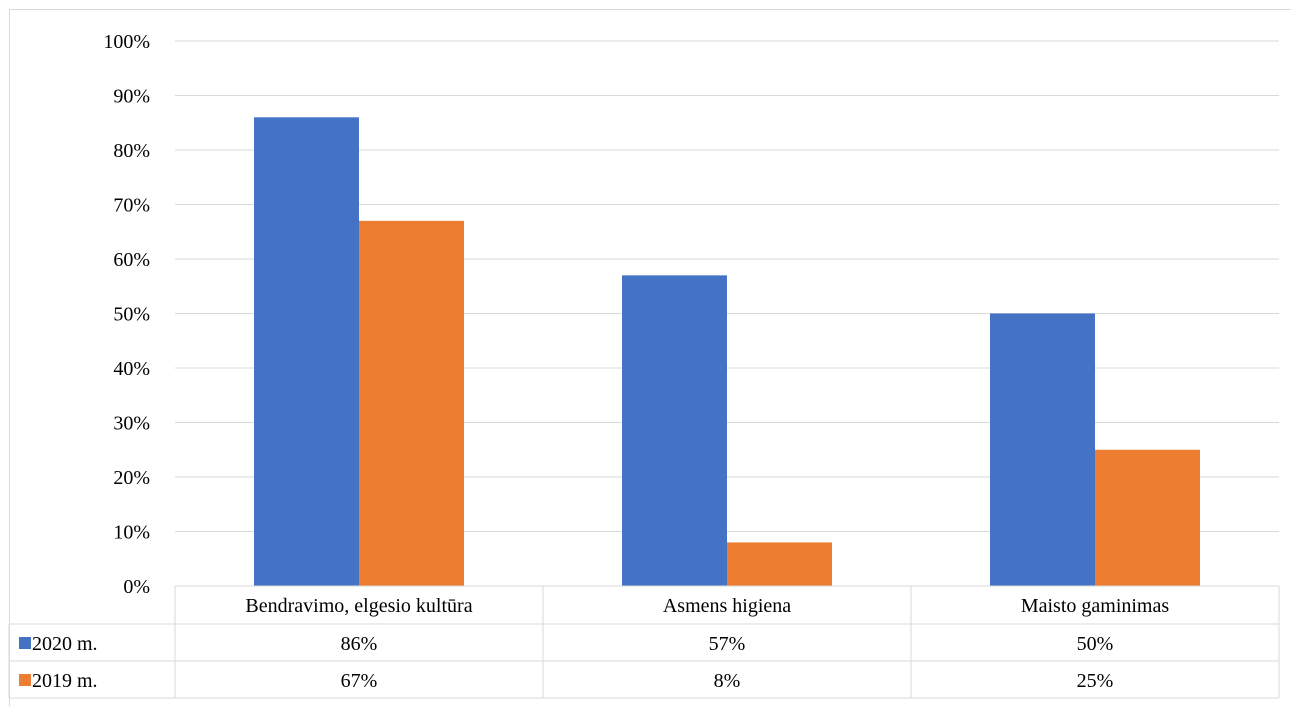 This screenshot has width=1296, height=706. What do you see at coordinates (1095, 606) in the screenshot?
I see `x-tick-label: Maisto gaminimas` at bounding box center [1095, 606].